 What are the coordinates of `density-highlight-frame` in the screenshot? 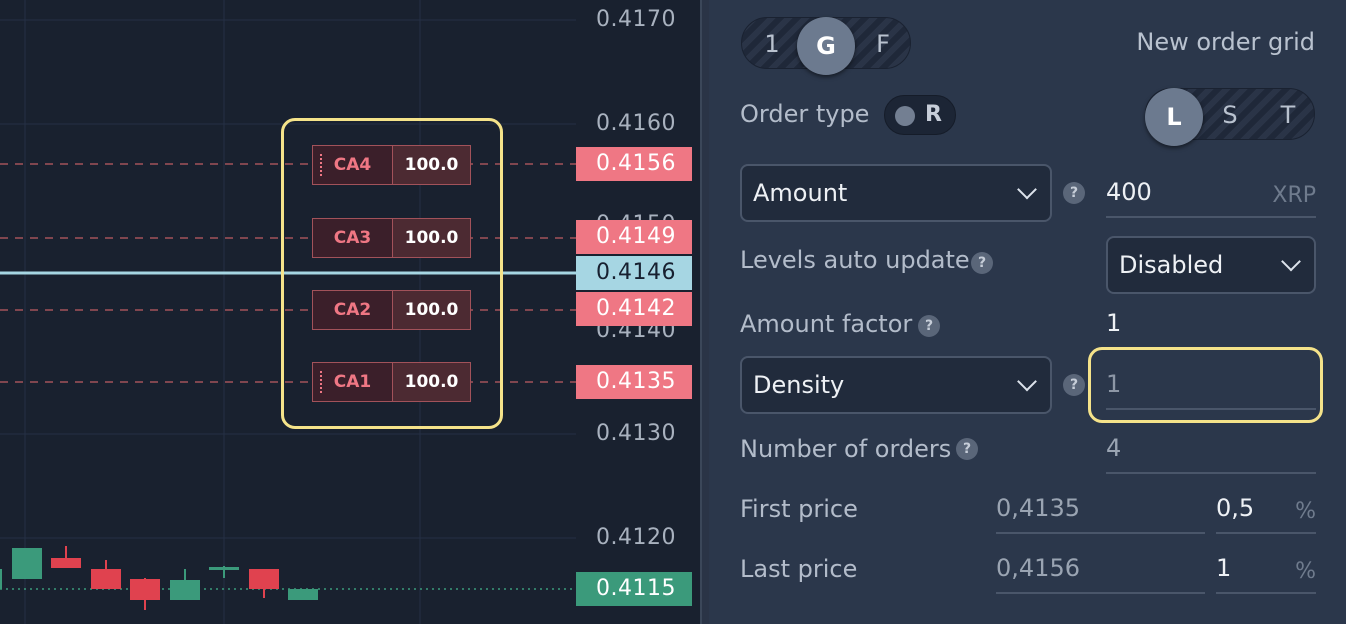 It's located at (1205, 385).